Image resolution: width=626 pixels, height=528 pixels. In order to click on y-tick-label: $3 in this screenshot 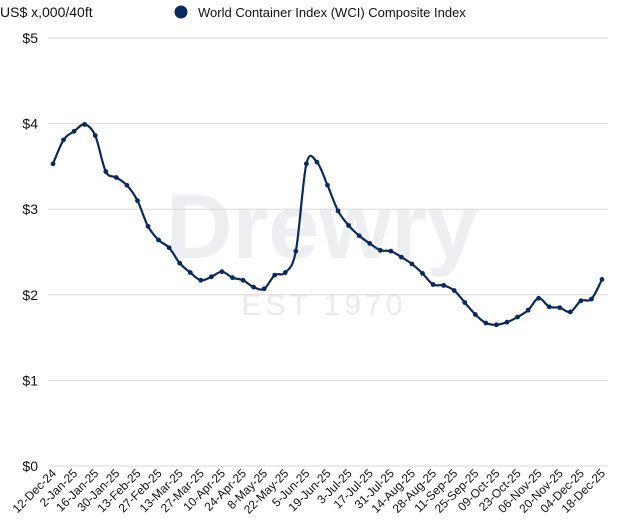, I will do `click(30, 209)`.